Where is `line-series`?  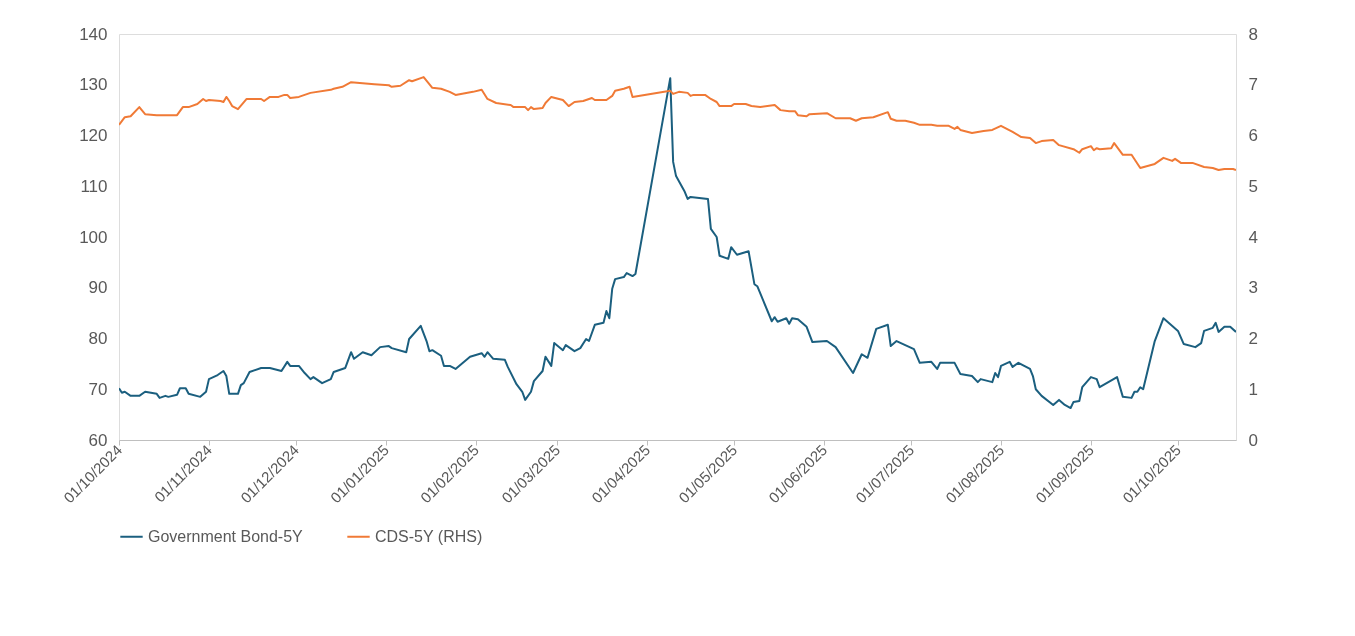
line-series is located at coordinates (677, 124).